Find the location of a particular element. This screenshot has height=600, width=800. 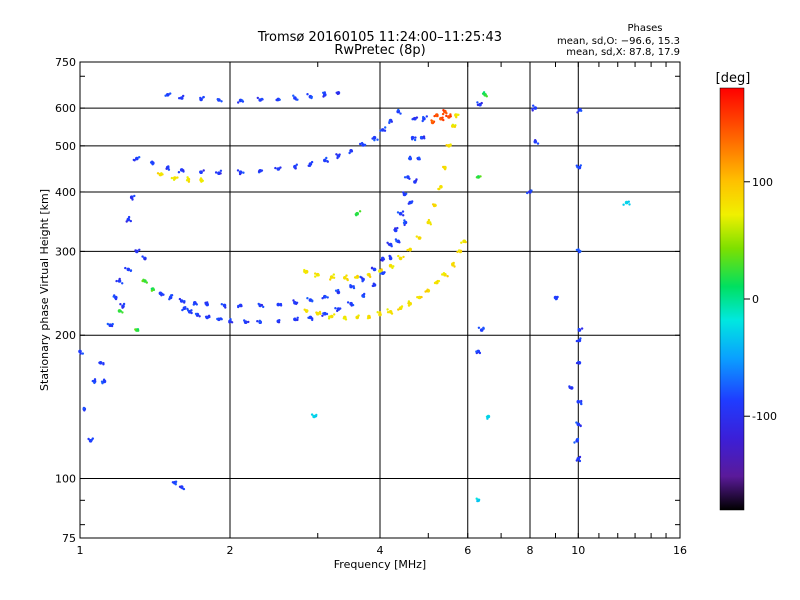

x-tick-label: 8 is located at coordinates (530, 550).